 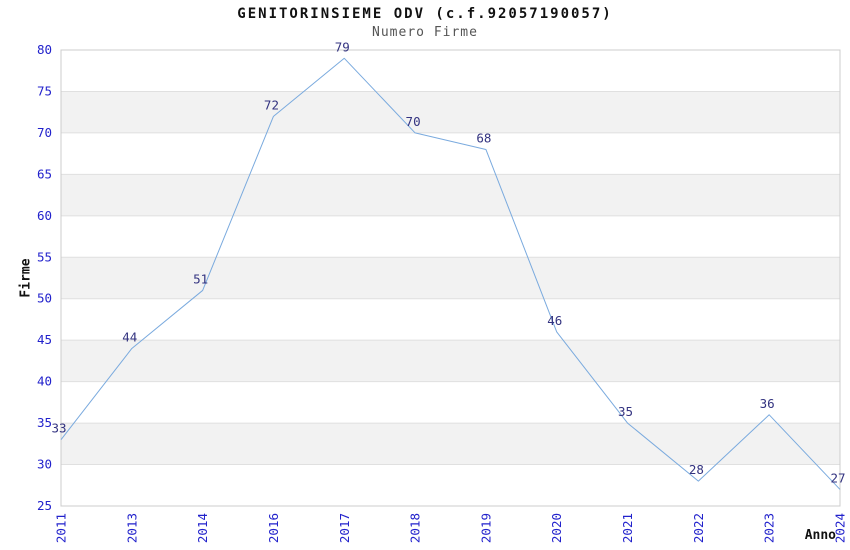 I want to click on y-tick-label: 70, so click(x=44, y=132).